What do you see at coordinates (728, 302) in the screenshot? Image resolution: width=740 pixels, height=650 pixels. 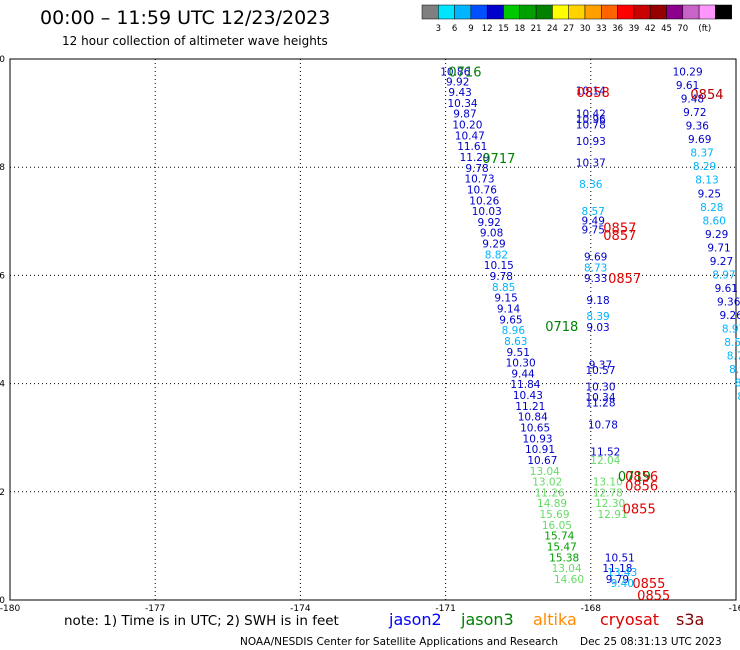 I see `wave-height-value: 9.36` at bounding box center [728, 302].